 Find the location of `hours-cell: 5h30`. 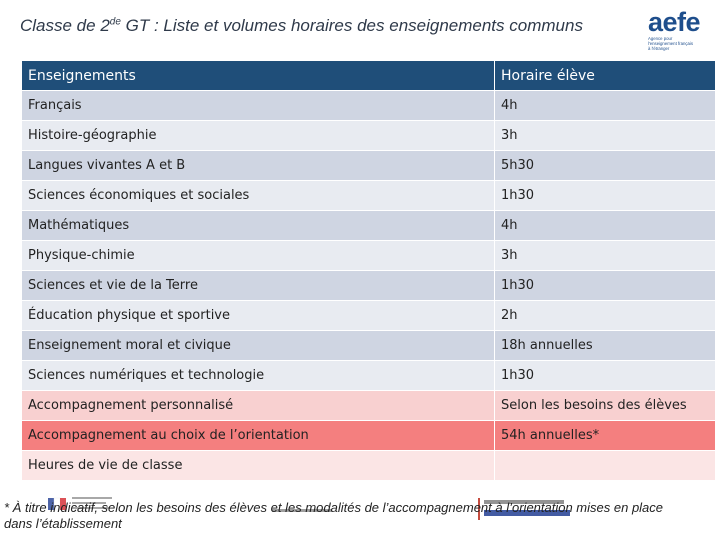

hours-cell: 5h30 is located at coordinates (605, 165).